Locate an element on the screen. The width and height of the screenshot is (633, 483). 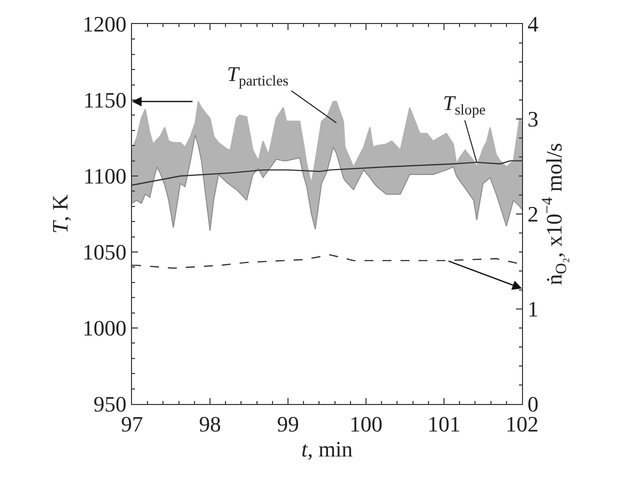
x-tick-label: 98 is located at coordinates (210, 424).